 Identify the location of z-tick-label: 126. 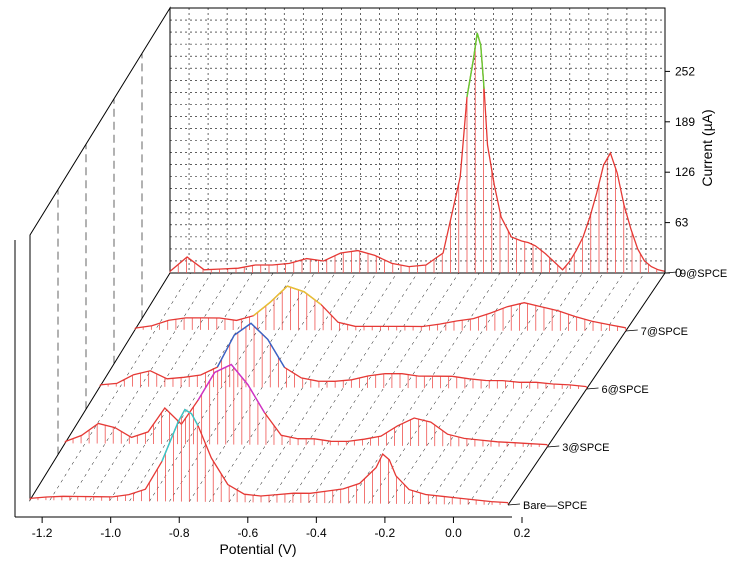
(685, 172).